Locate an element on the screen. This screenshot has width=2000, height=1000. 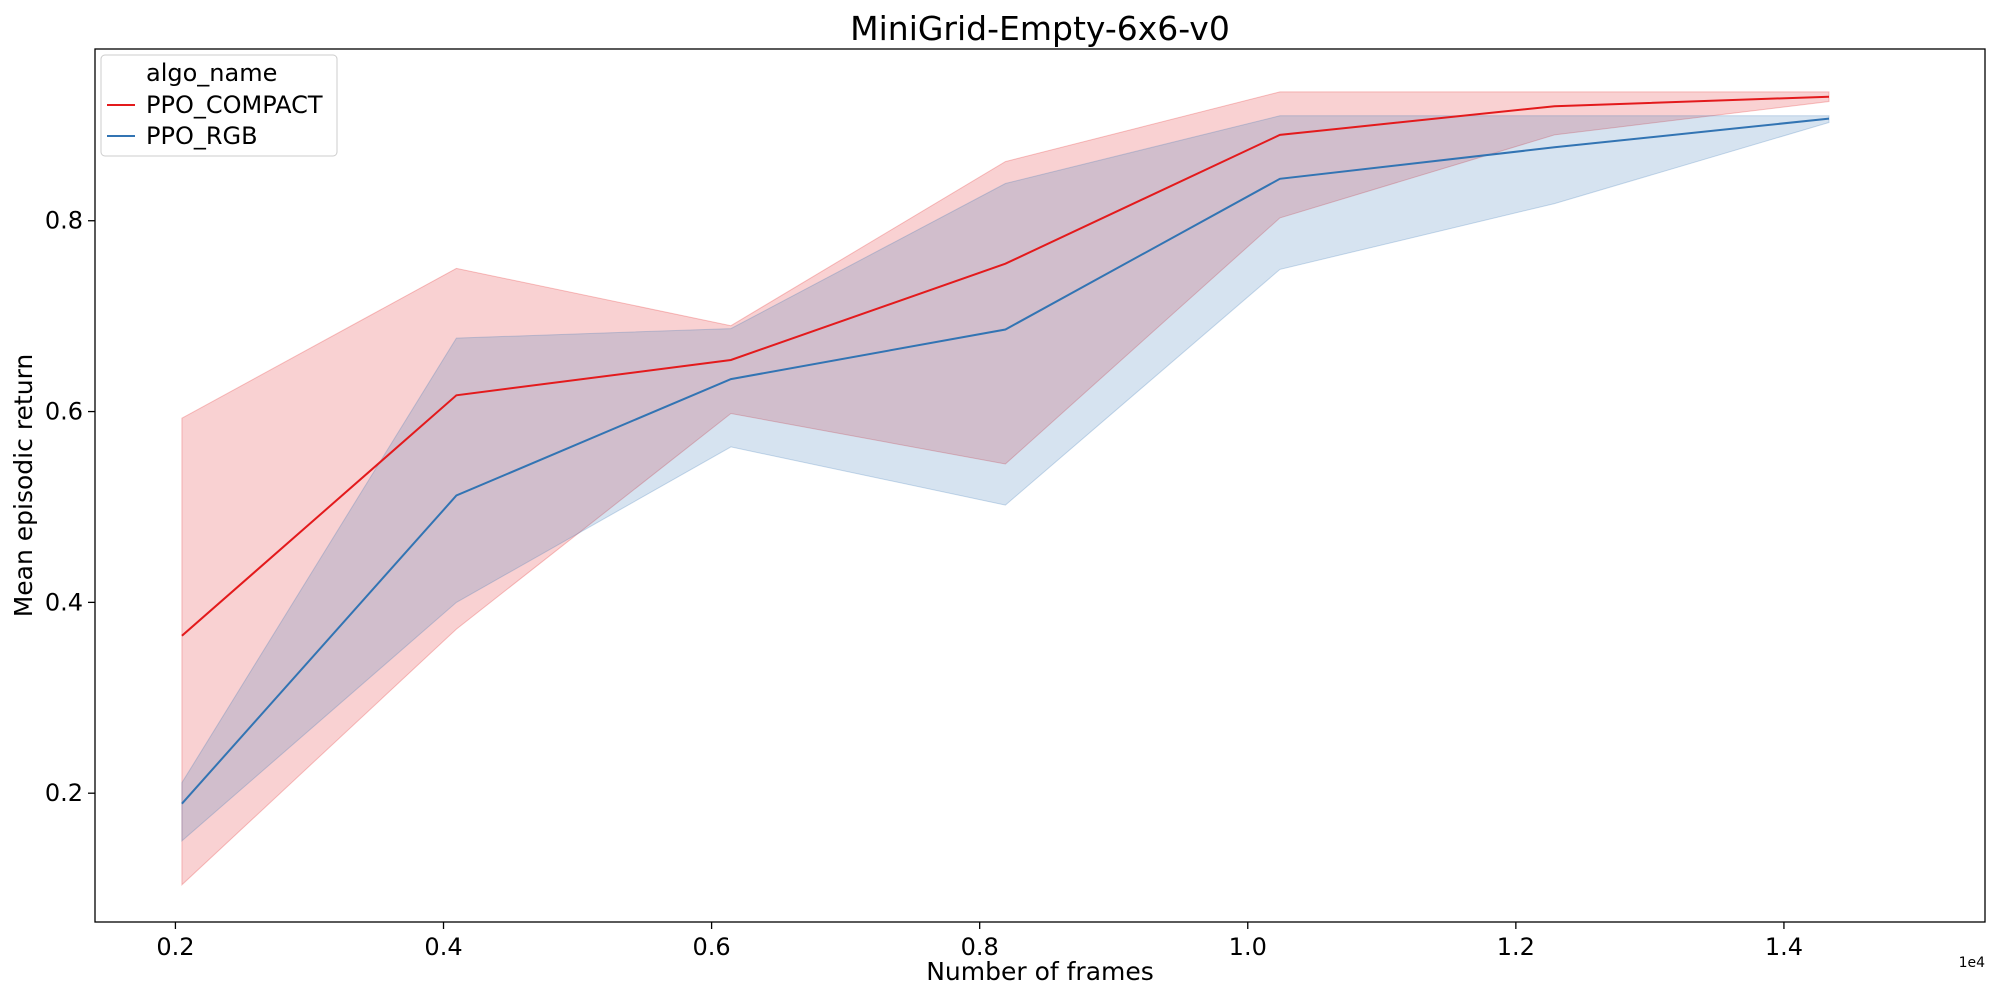
y-axis-title: Mean episodic return is located at coordinates (23, 486).